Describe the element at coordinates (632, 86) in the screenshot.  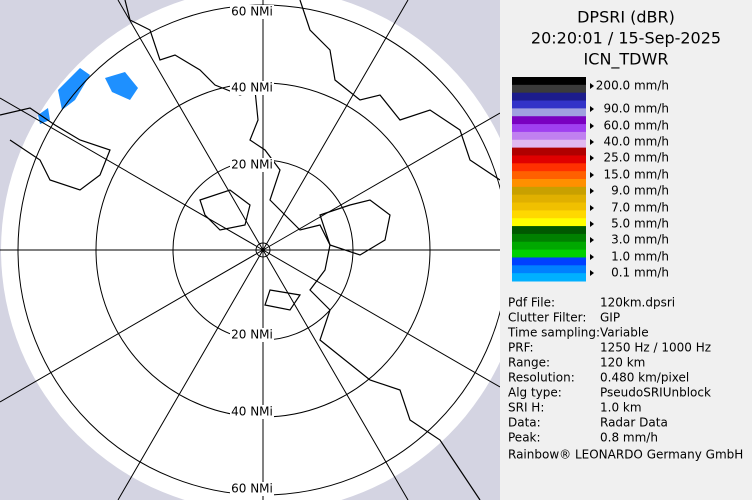
I see `legend-label: 200.0 mm/h` at that location.